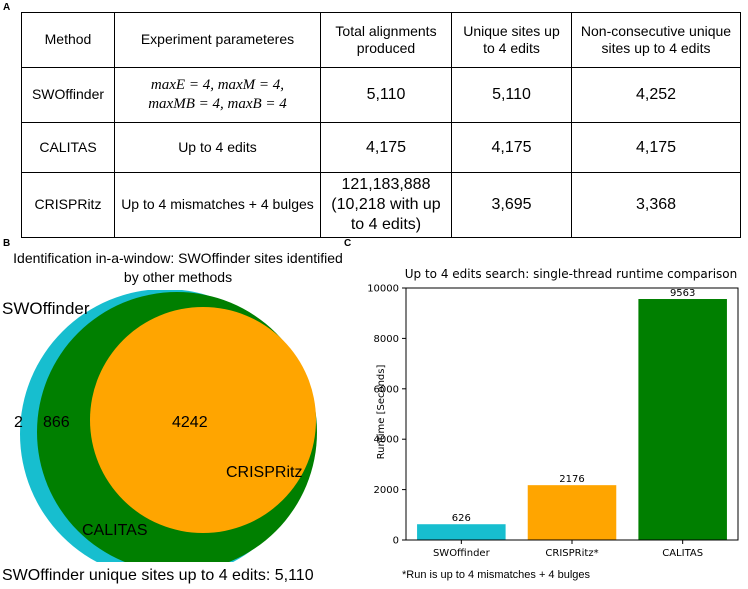  Describe the element at coordinates (572, 512) in the screenshot. I see `bar-crispritz` at that location.